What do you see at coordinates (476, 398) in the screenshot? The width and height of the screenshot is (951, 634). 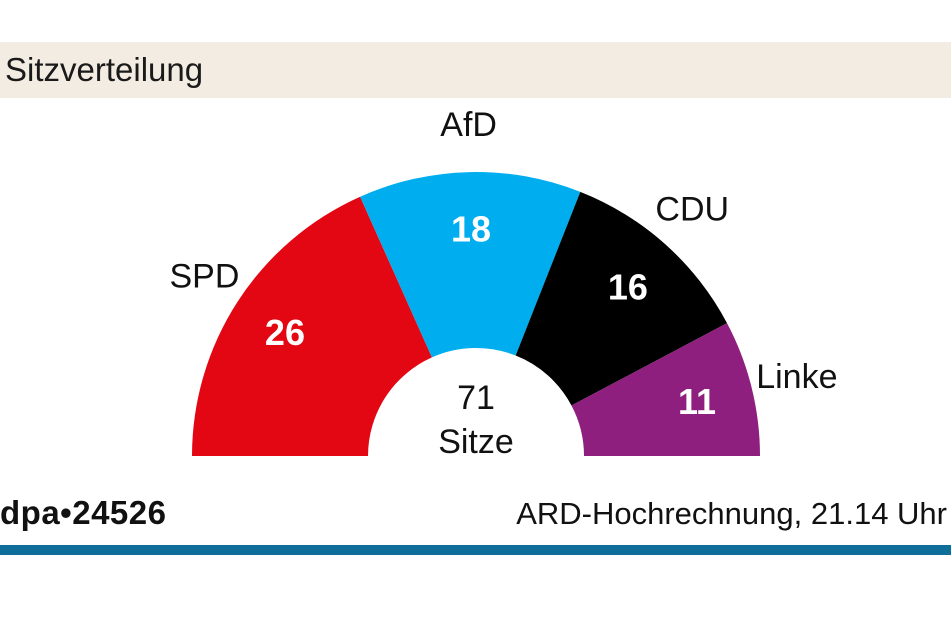 I see `total-seats-value: 71` at bounding box center [476, 398].